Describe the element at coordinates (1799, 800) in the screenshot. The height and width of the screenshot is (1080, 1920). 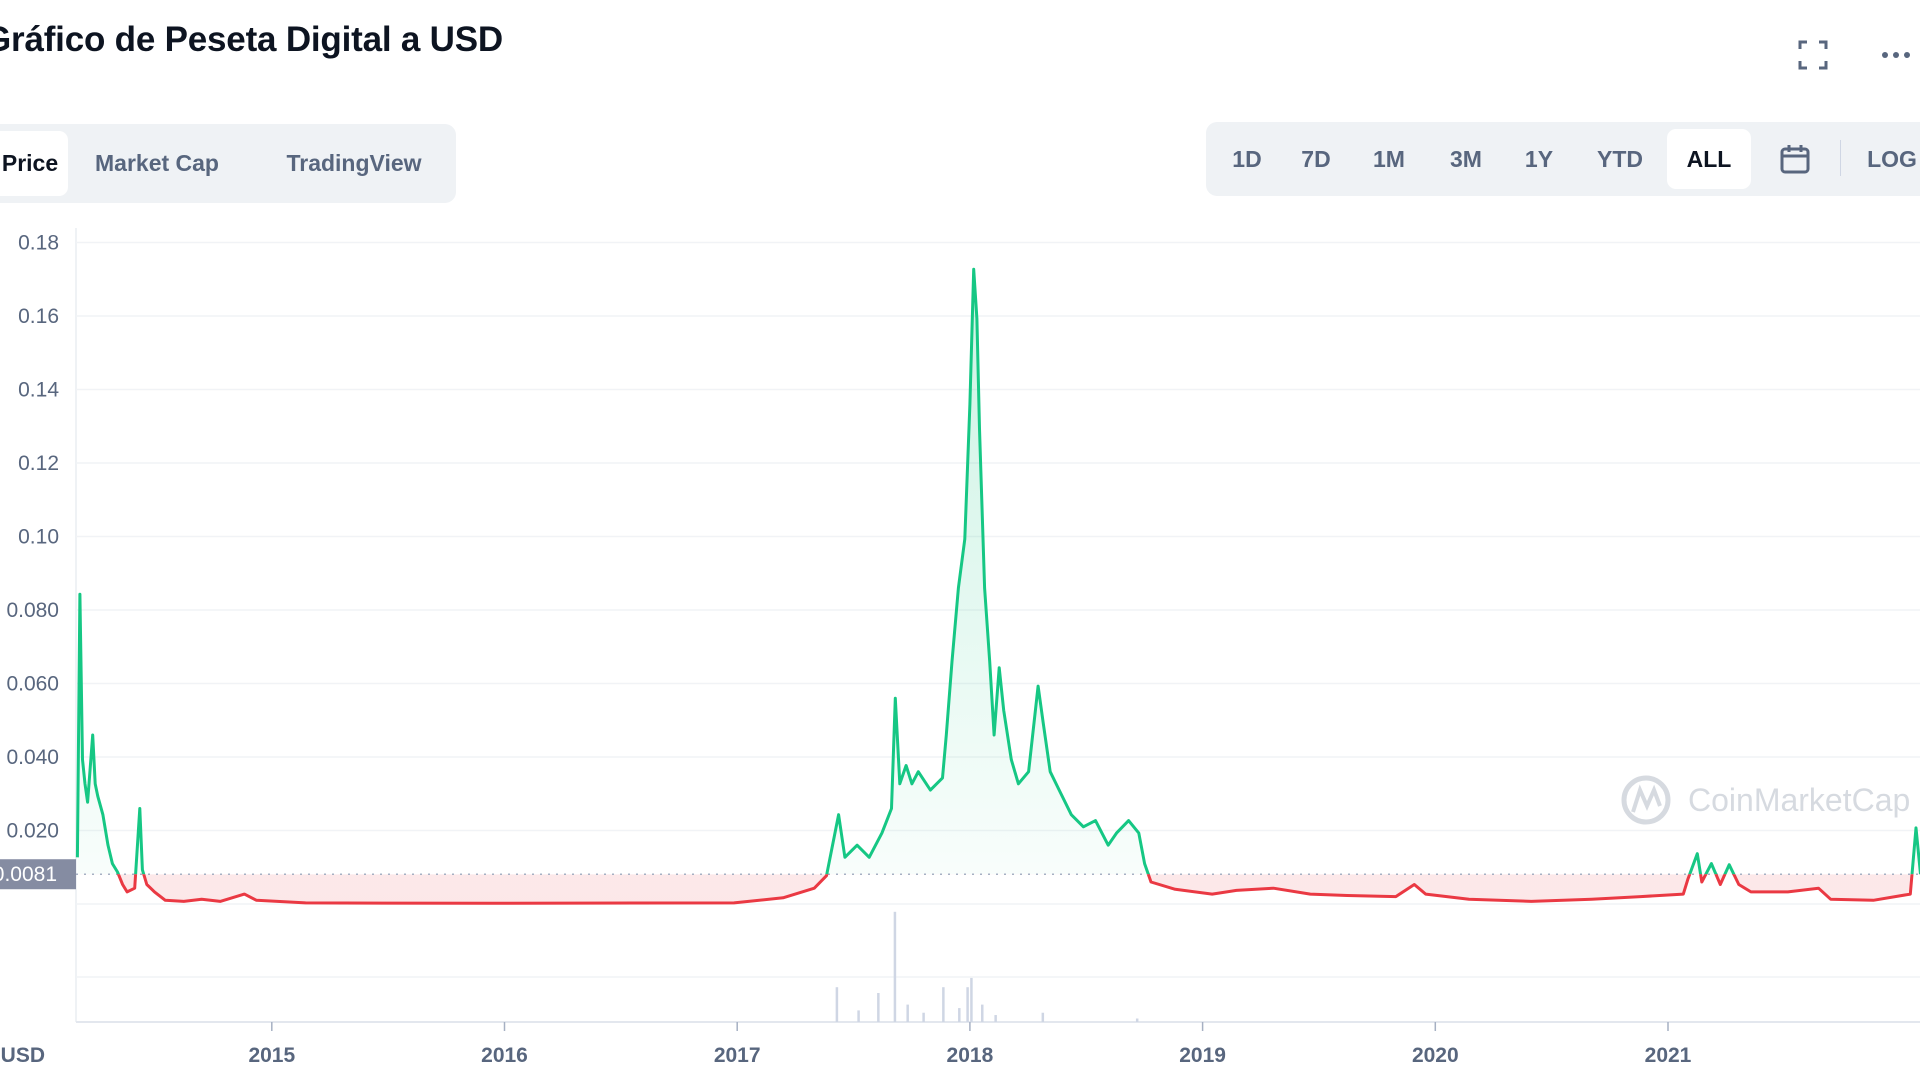
I see `watermark-text: CoinMarketCap` at that location.